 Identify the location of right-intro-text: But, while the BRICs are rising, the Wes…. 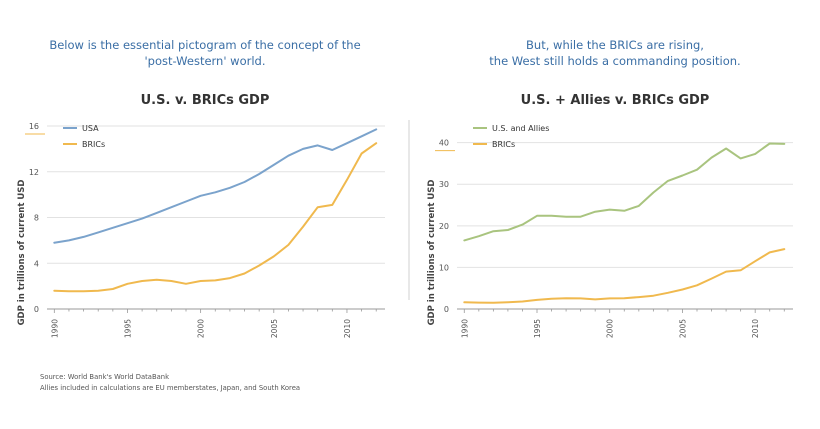
(615, 53).